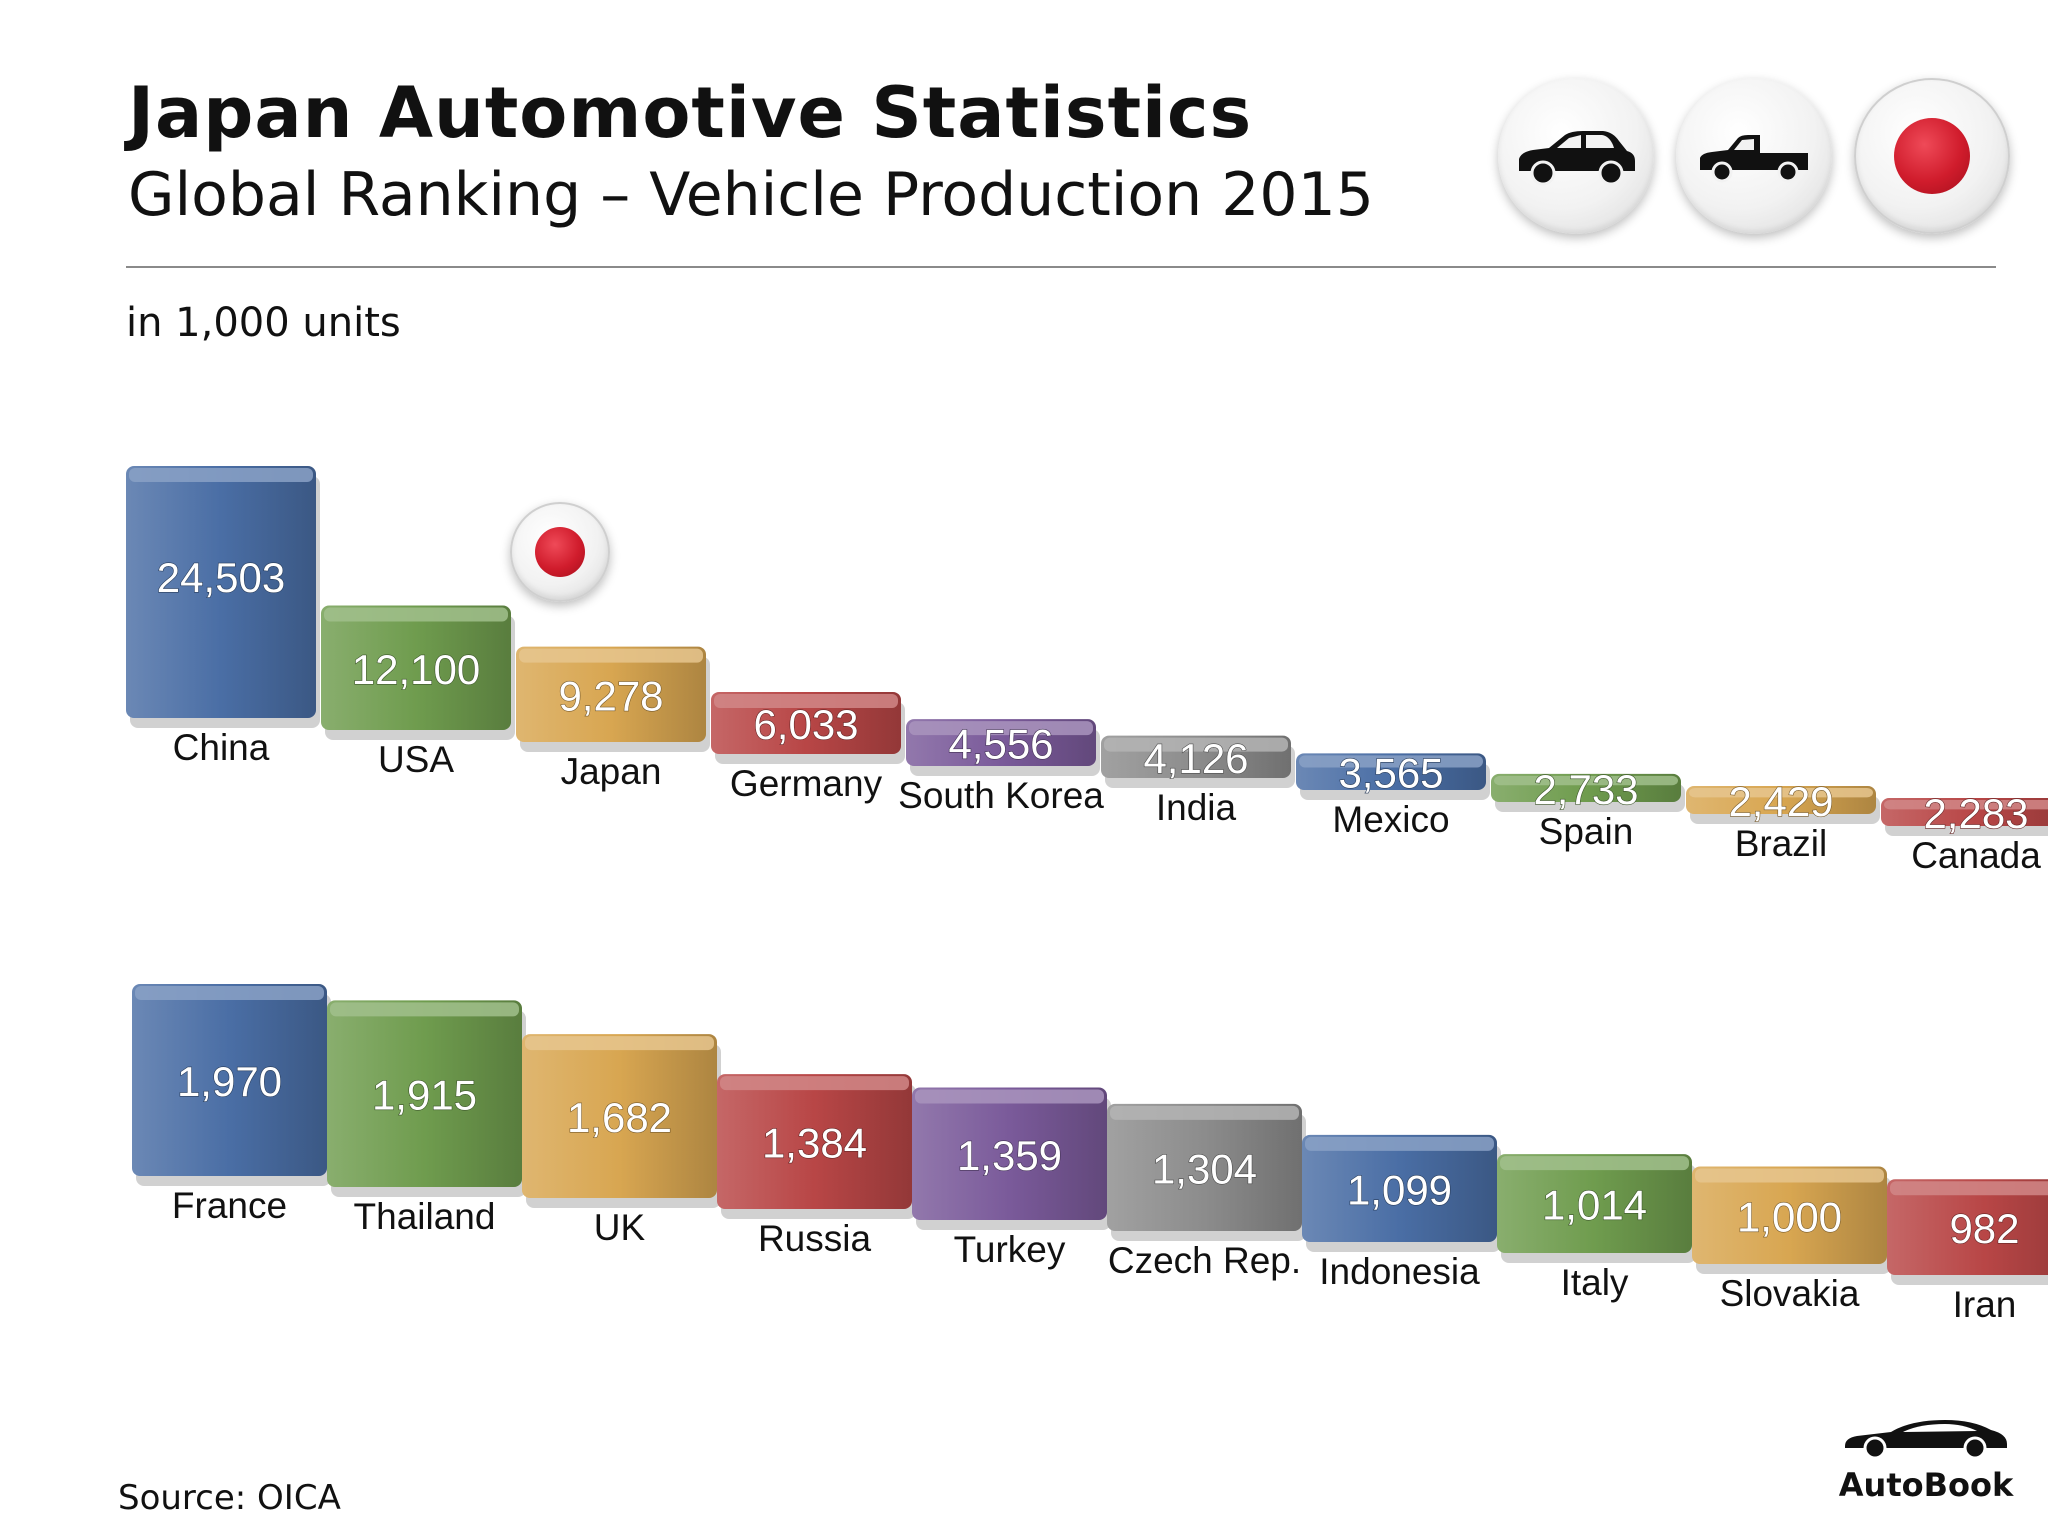 Image resolution: width=2048 pixels, height=1536 pixels. Describe the element at coordinates (1985, 1304) in the screenshot. I see `category-label-iran: Iran` at that location.